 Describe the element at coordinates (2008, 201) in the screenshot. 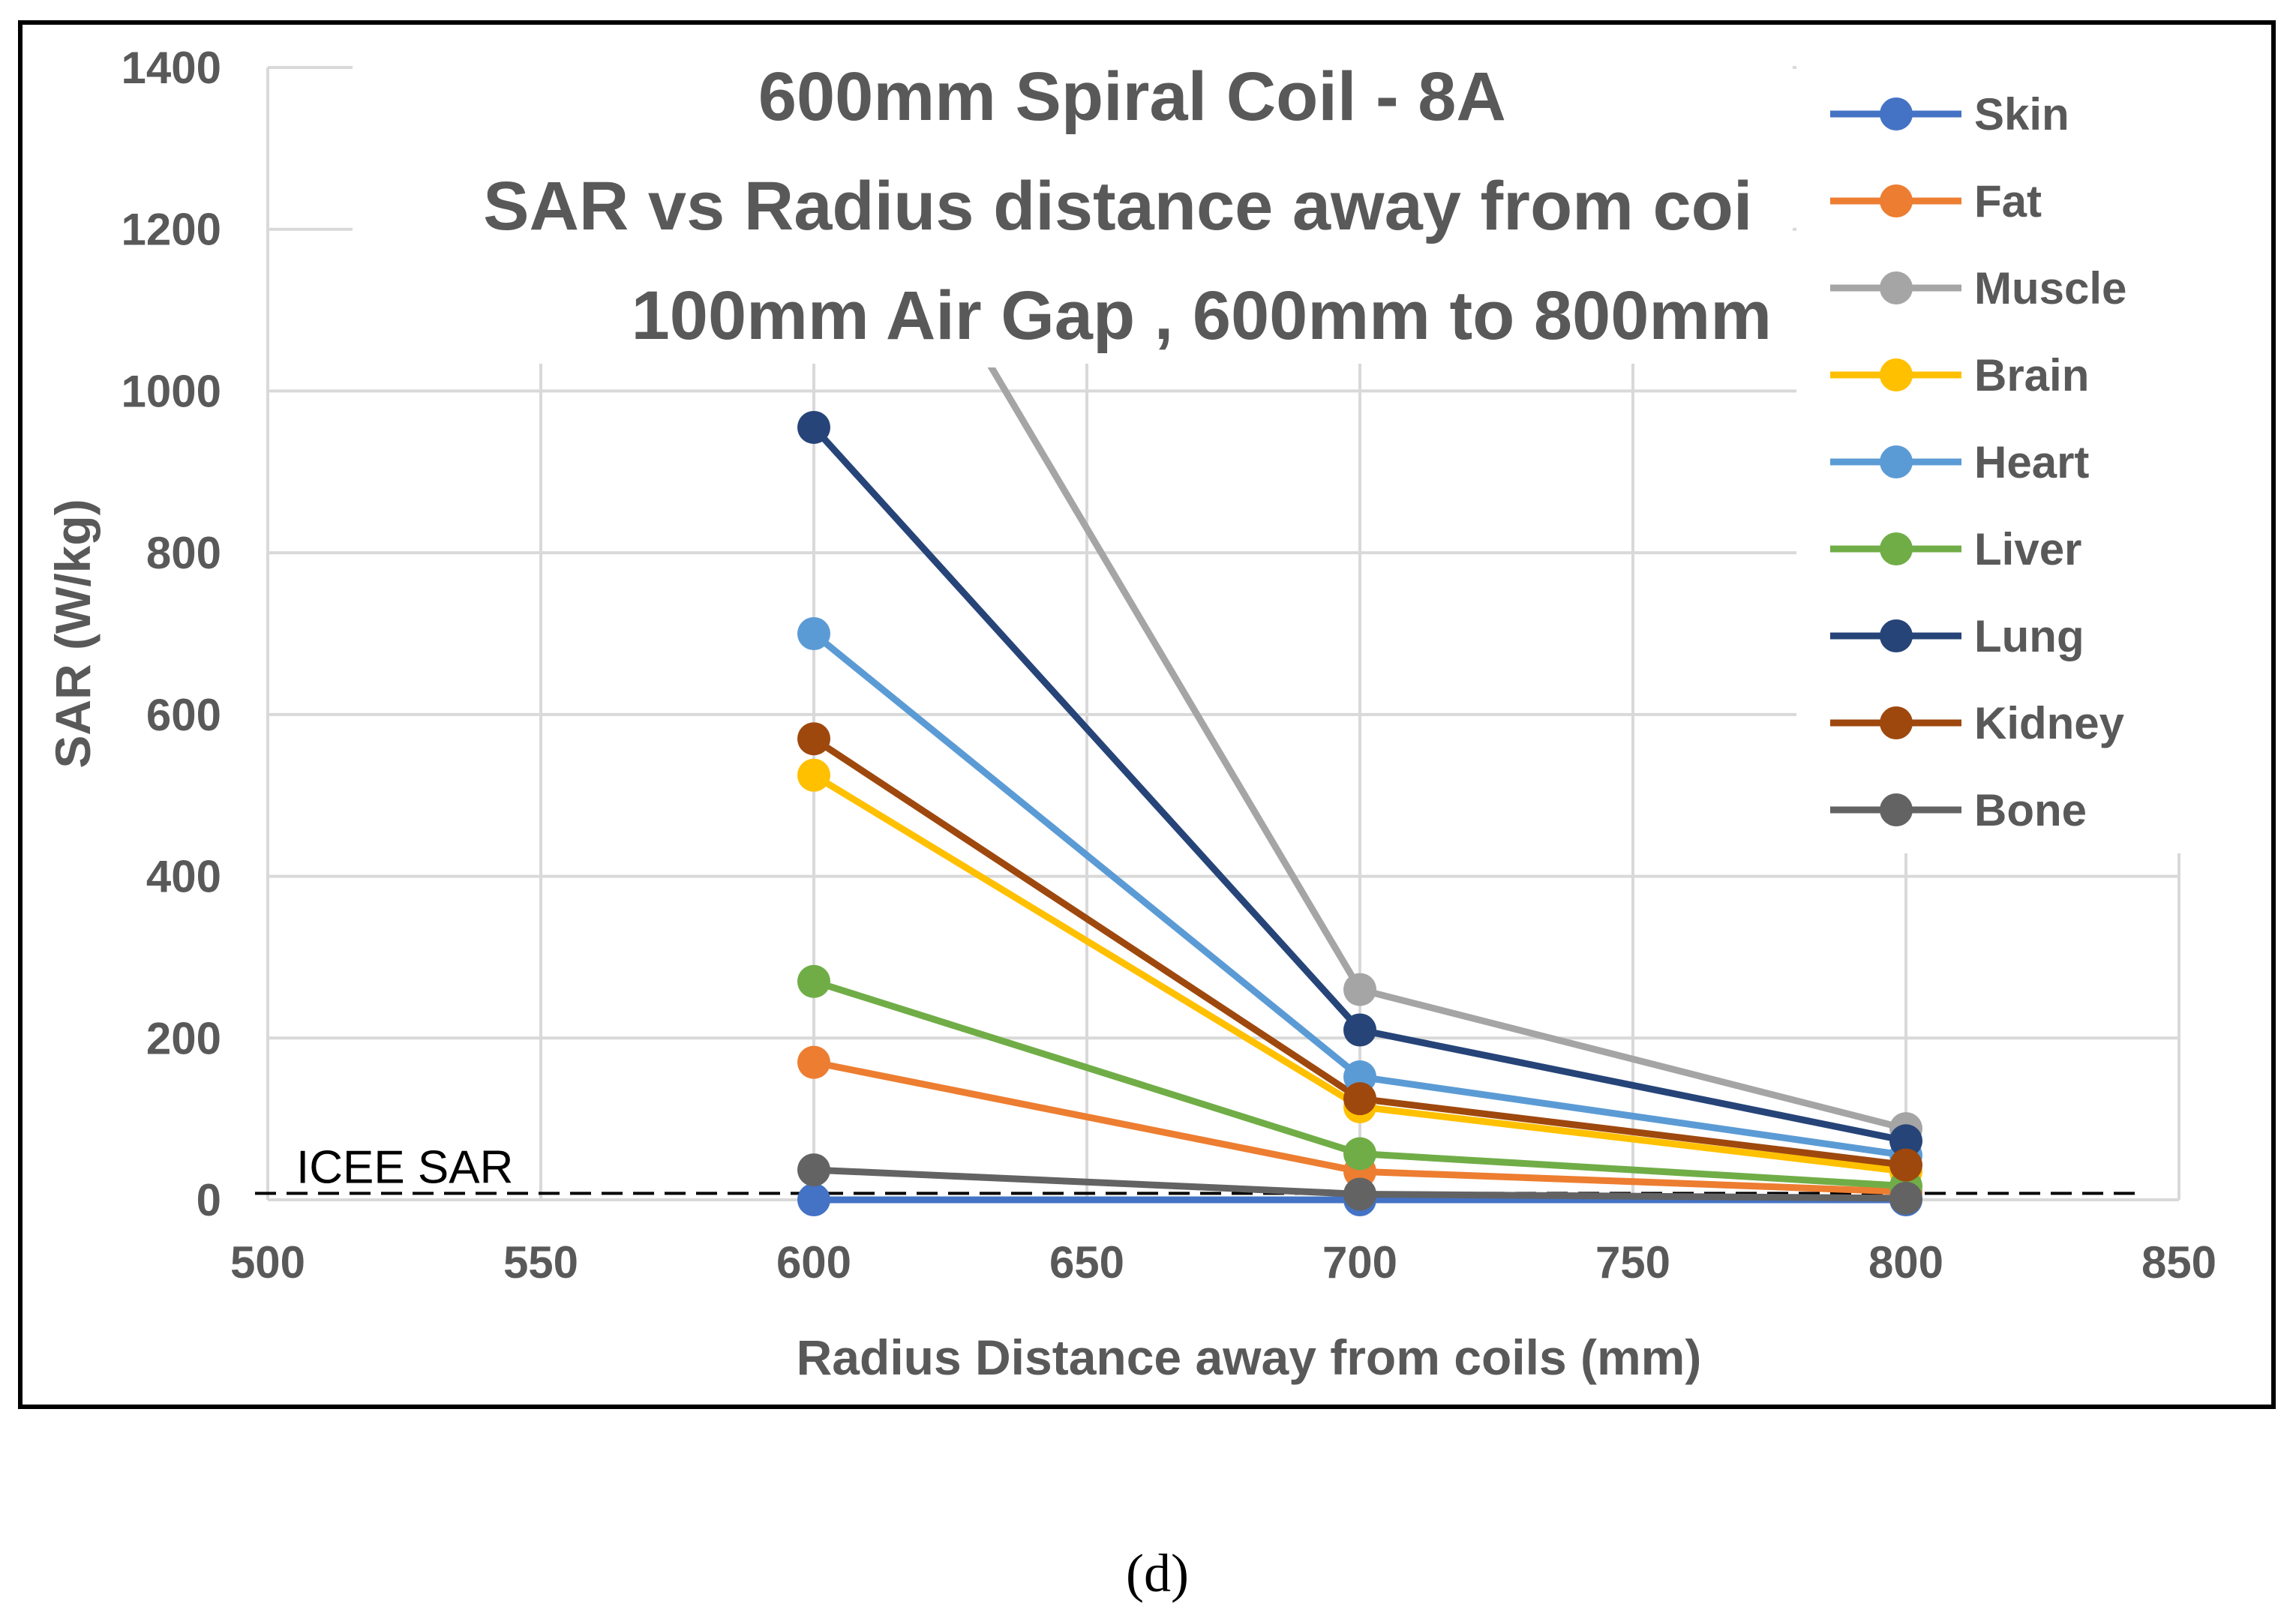

I see `legend-label: Fat` at that location.